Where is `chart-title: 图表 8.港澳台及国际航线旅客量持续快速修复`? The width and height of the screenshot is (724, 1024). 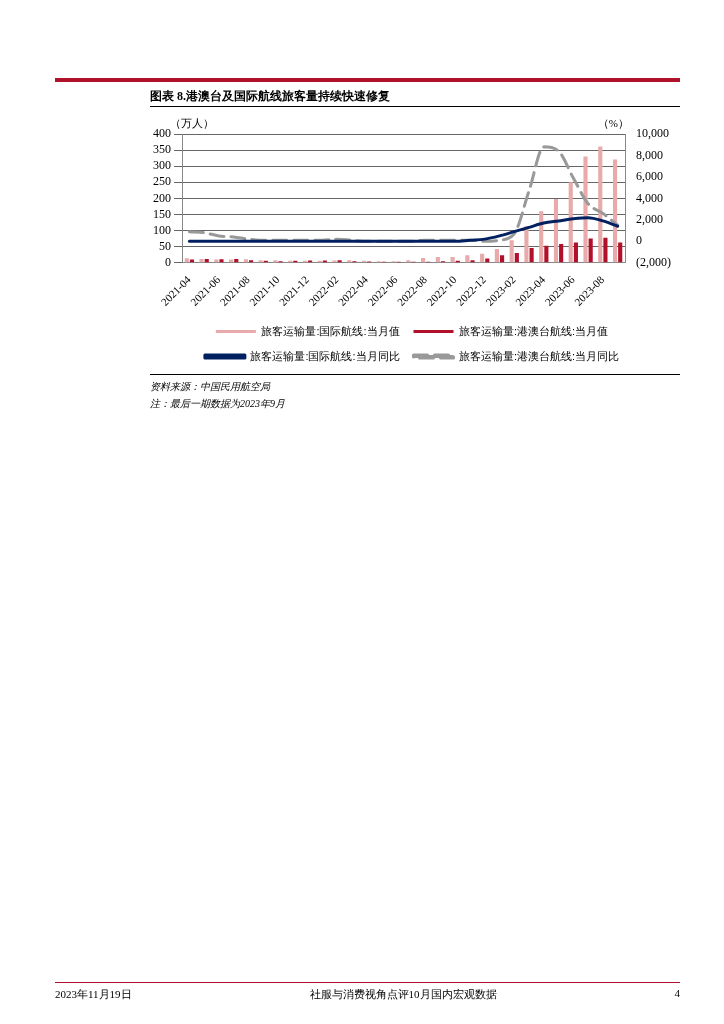 chart-title: 图表 8.港澳台及国际航线旅客量持续快速修复 is located at coordinates (270, 96).